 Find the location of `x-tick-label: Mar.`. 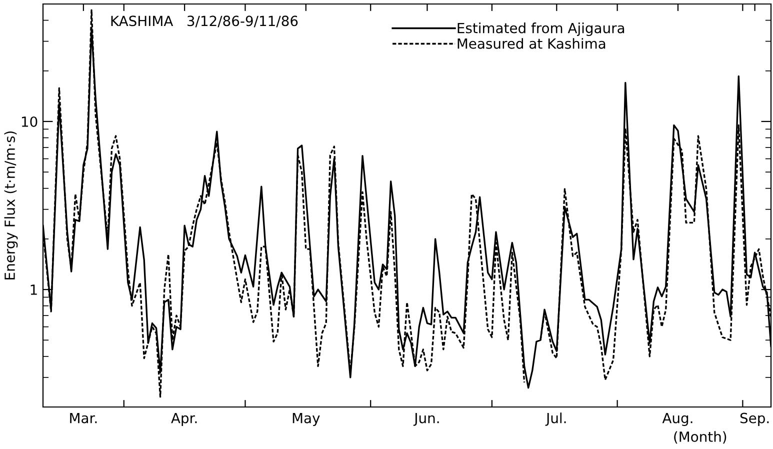

x-tick-label: Mar. is located at coordinates (83, 418).